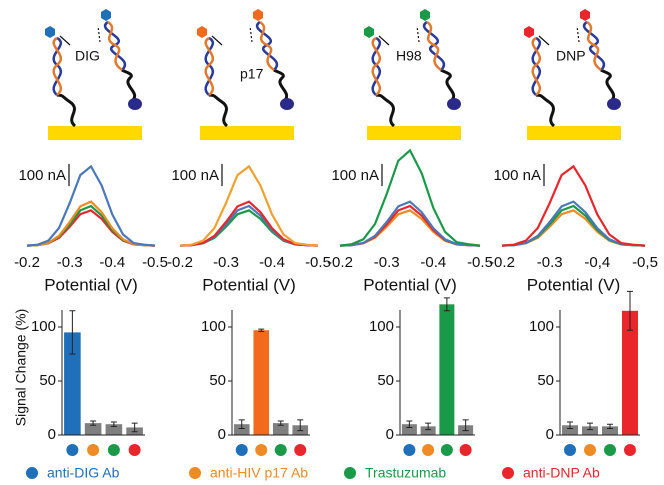  Describe the element at coordinates (252, 74) in the screenshot. I see `diagram-label: p17` at that location.